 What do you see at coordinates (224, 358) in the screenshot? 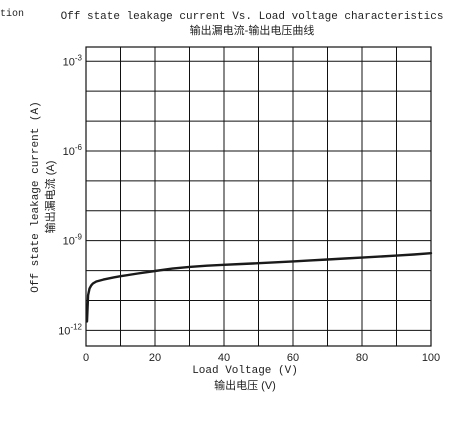
I see `x-tick-label: 40` at bounding box center [224, 358].